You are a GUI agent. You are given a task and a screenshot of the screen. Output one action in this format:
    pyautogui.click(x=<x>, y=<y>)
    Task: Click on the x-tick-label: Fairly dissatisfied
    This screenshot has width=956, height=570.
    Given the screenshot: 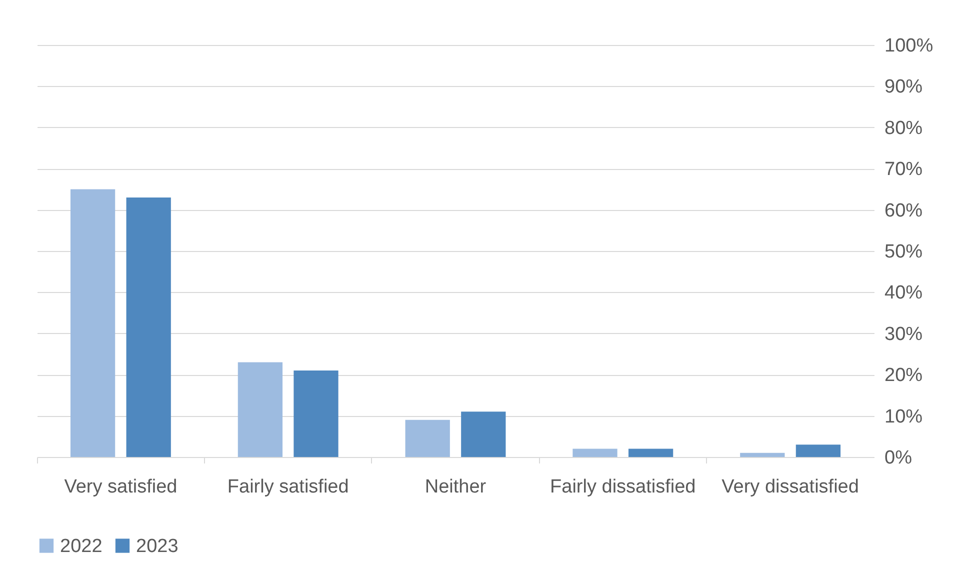 What is the action you would take?
    pyautogui.click(x=623, y=487)
    